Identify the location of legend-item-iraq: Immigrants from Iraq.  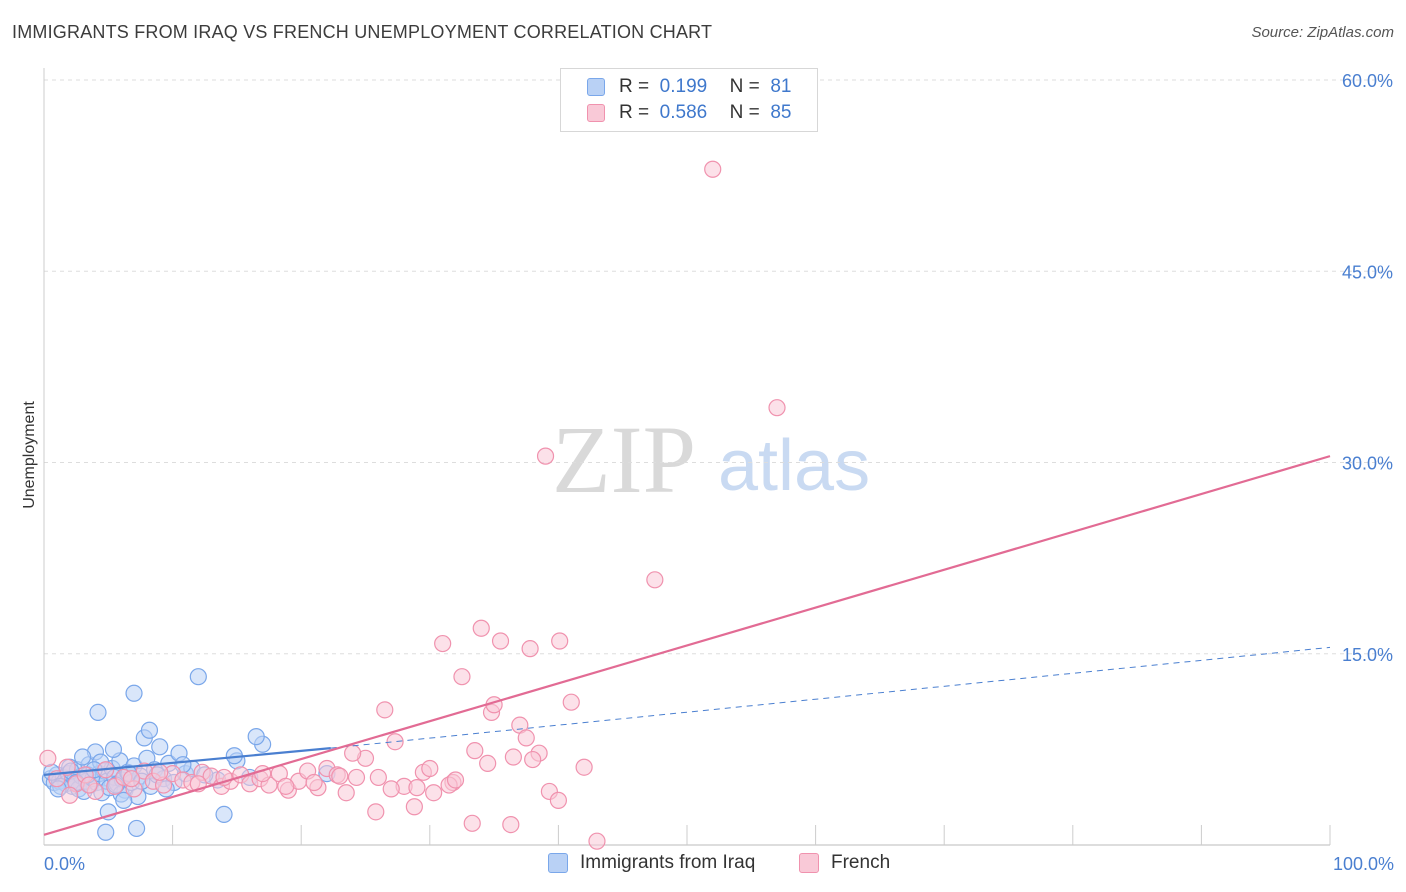
(651, 863).